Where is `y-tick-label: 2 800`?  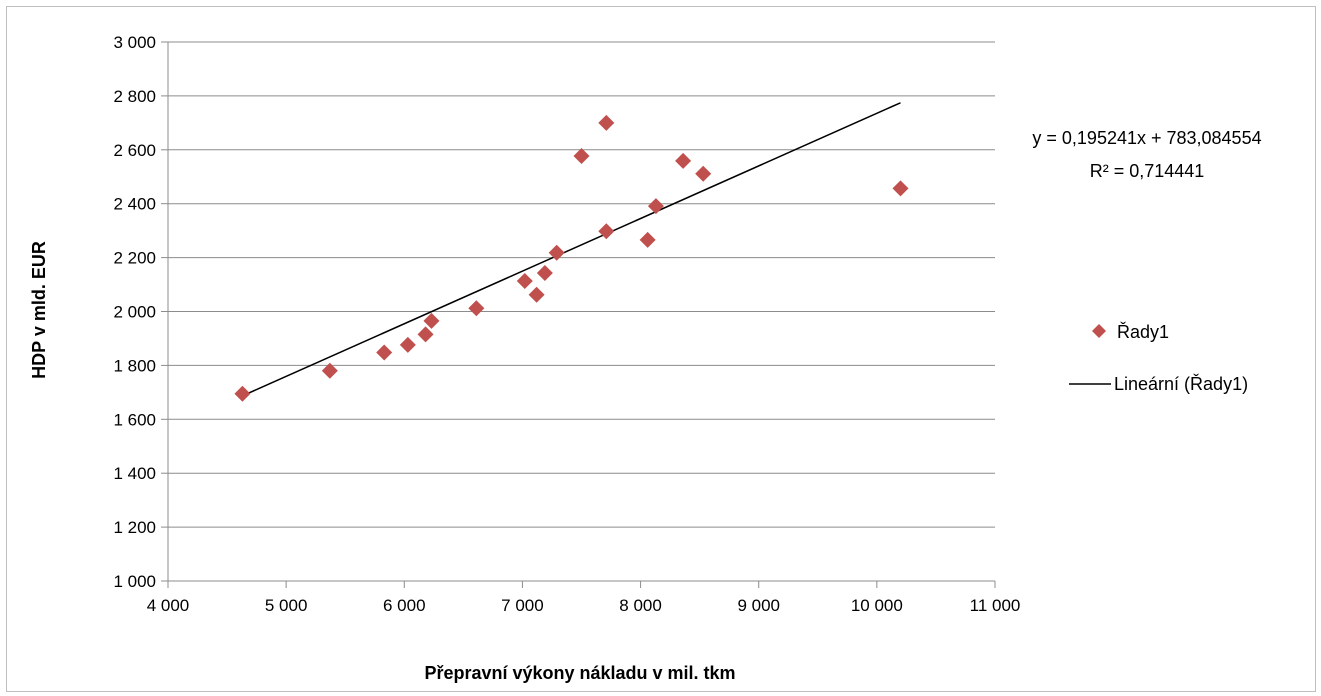 y-tick-label: 2 800 is located at coordinates (134, 96).